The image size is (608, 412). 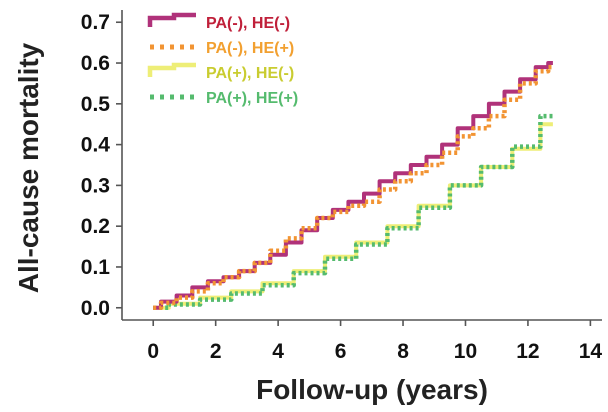 I want to click on y-axis-title: All-cause mortality, so click(x=28, y=167).